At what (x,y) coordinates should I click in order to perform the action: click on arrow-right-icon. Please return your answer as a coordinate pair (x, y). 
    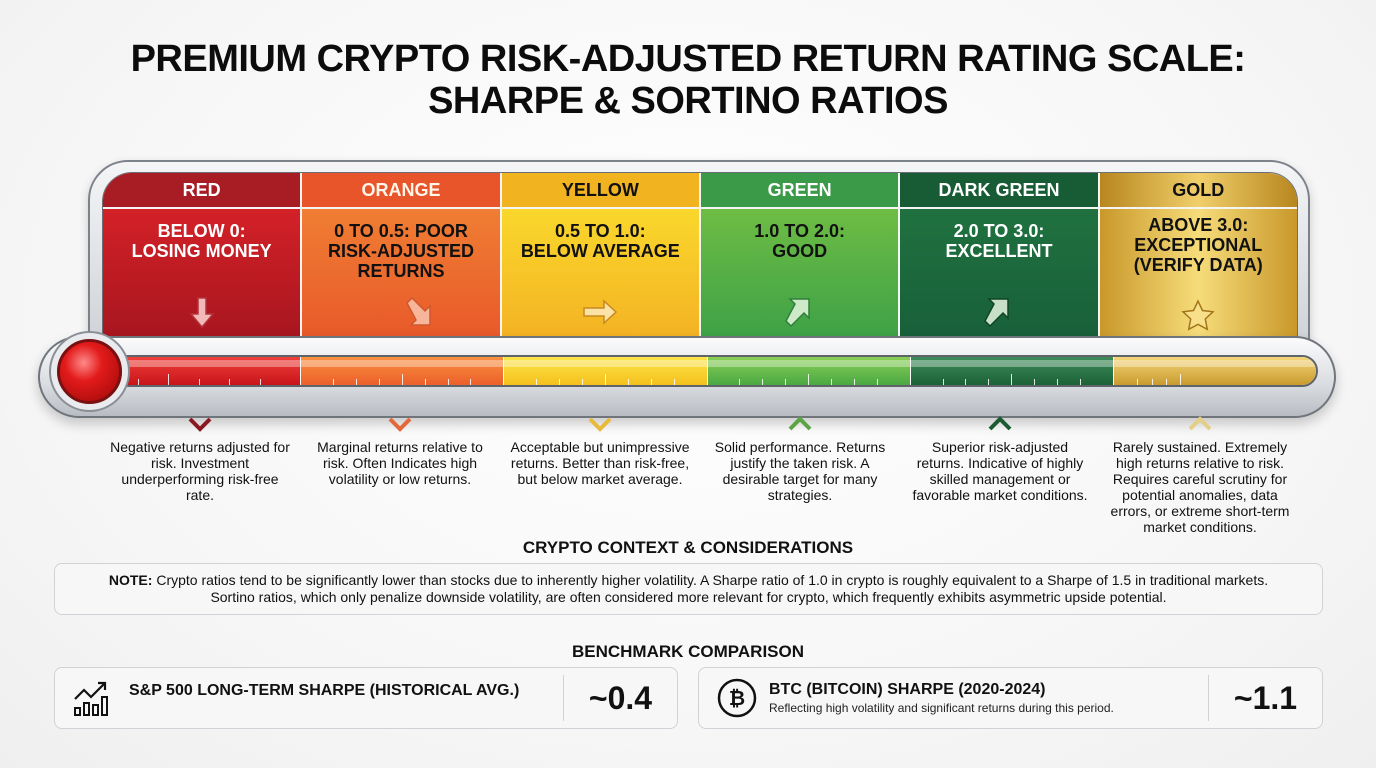
    Looking at the image, I should click on (600, 312).